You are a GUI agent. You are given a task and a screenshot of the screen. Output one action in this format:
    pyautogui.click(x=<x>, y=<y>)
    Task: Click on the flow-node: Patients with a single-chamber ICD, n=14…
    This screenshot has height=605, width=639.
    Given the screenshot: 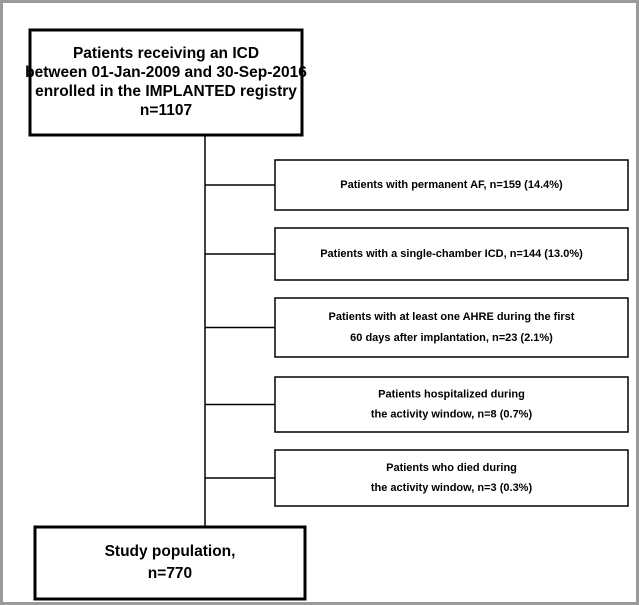 What is the action you would take?
    pyautogui.click(x=451, y=254)
    